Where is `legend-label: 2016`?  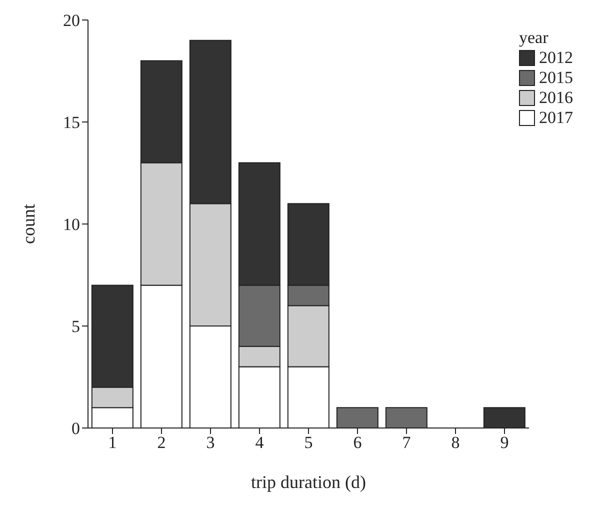 legend-label: 2016 is located at coordinates (555, 98).